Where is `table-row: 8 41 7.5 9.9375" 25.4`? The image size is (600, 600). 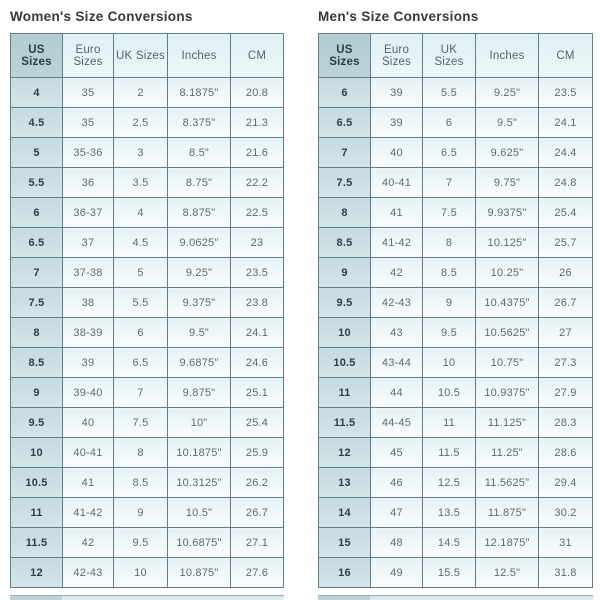
table-row: 8 41 7.5 9.9375" 25.4 is located at coordinates (455, 212).